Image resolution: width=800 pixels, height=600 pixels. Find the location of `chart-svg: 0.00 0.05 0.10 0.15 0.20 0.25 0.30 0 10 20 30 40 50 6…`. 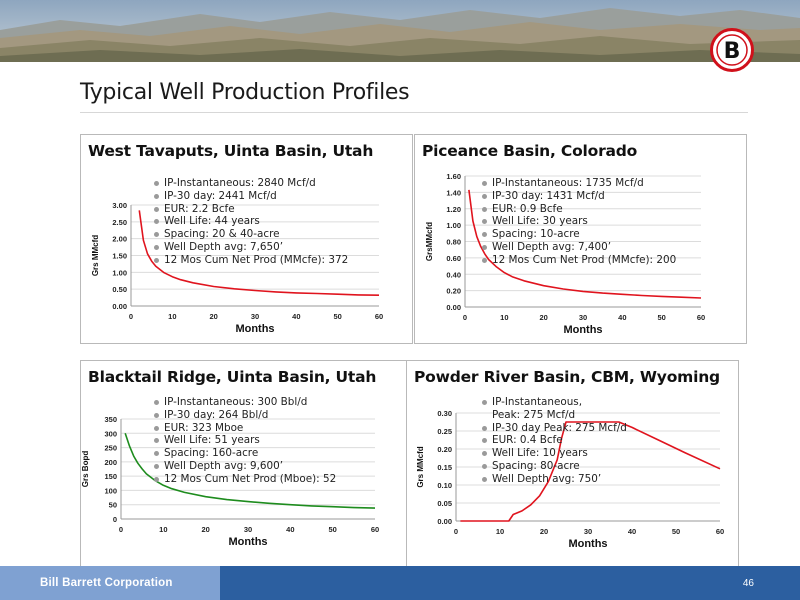

chart-svg: 0.00 0.05 0.10 0.15 0.20 0.25 0.30 0 10 20 30 40 50 6… is located at coordinates (570, 479).